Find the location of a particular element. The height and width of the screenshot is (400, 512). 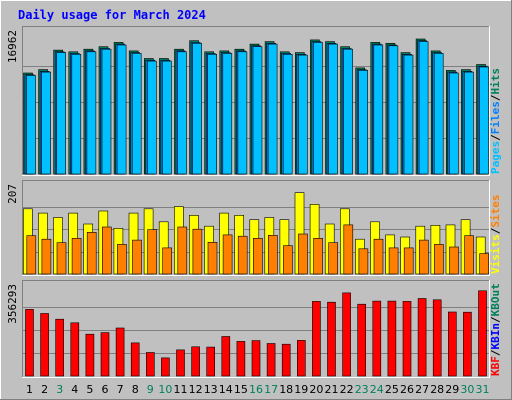

day-label-3: 3 is located at coordinates (59, 389).